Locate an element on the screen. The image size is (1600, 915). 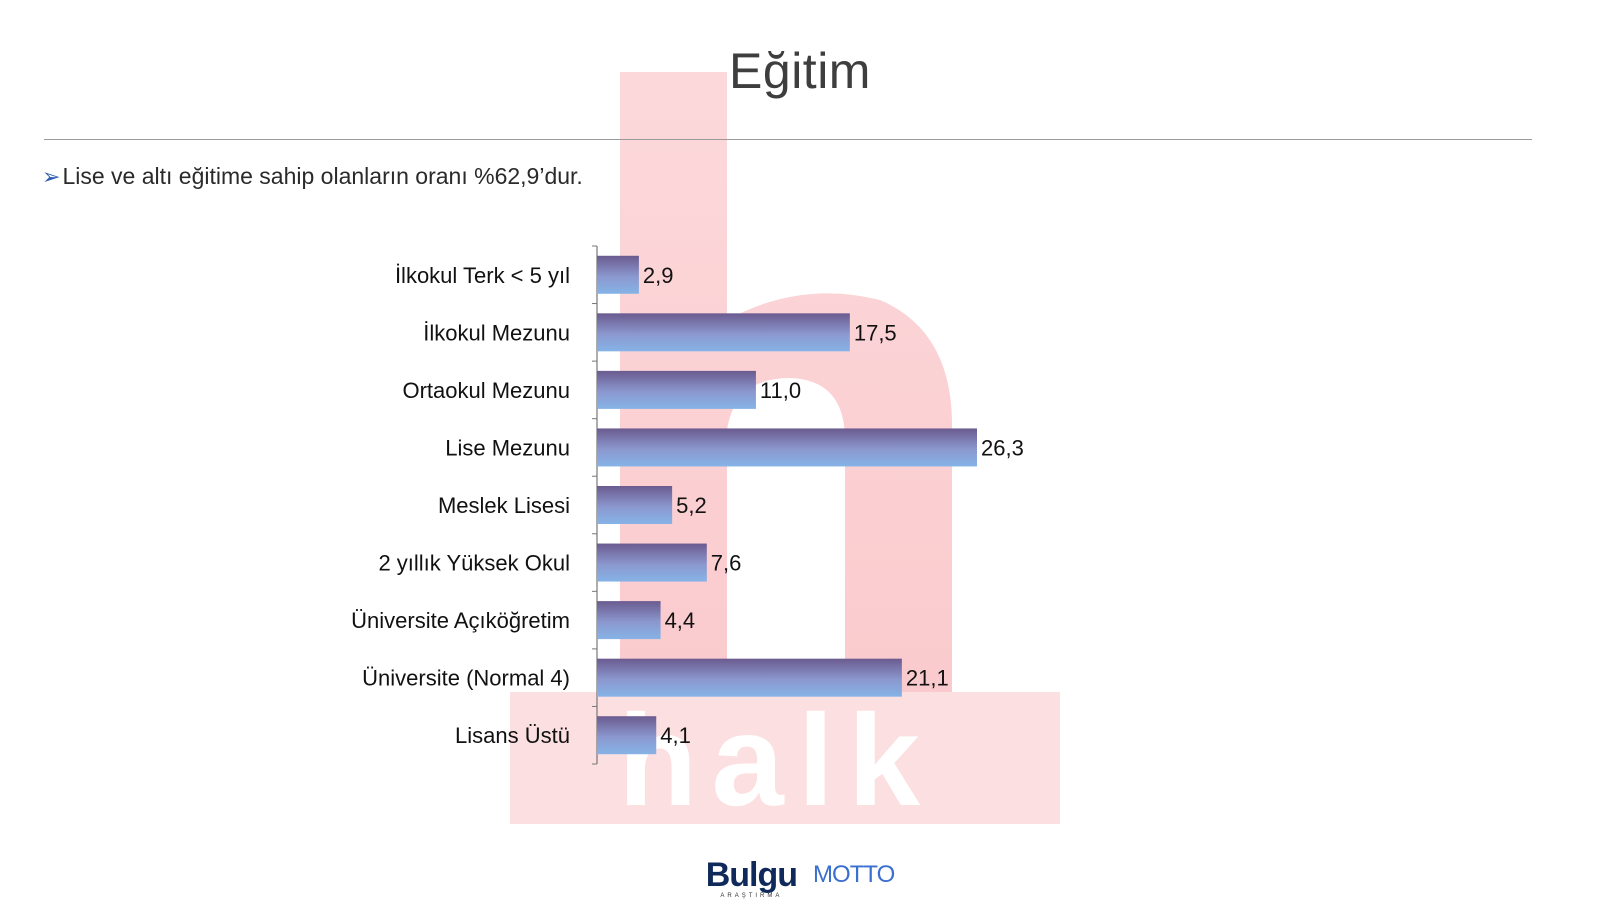
data-label: 26,3 is located at coordinates (1002, 447).